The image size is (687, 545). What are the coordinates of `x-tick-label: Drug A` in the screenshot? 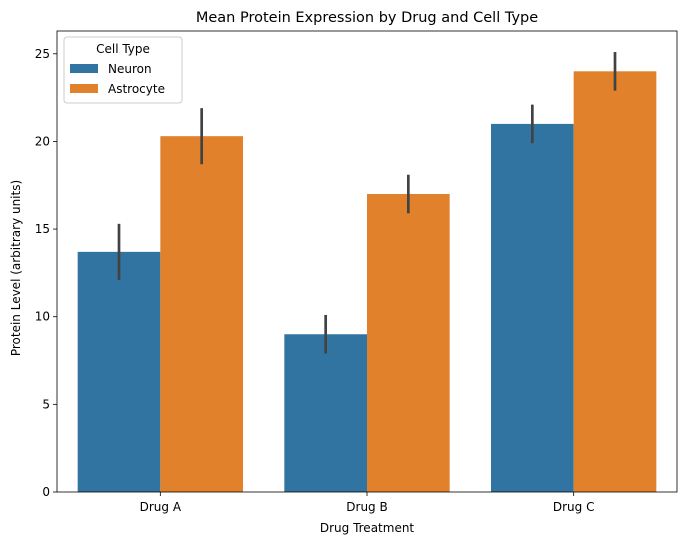 It's located at (161, 507).